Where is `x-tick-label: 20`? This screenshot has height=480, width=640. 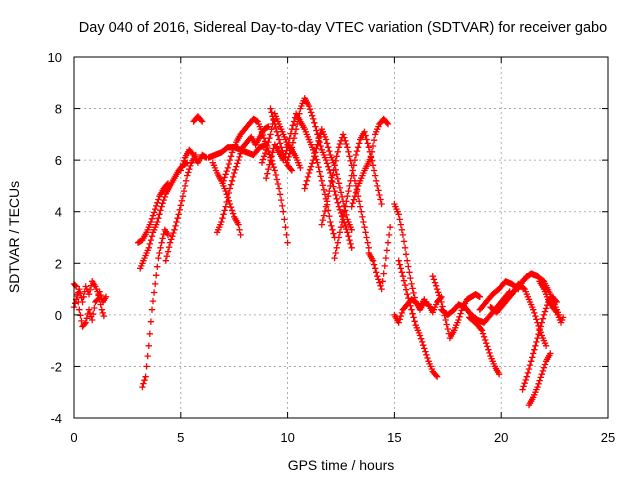
x-tick-label: 20 is located at coordinates (501, 437).